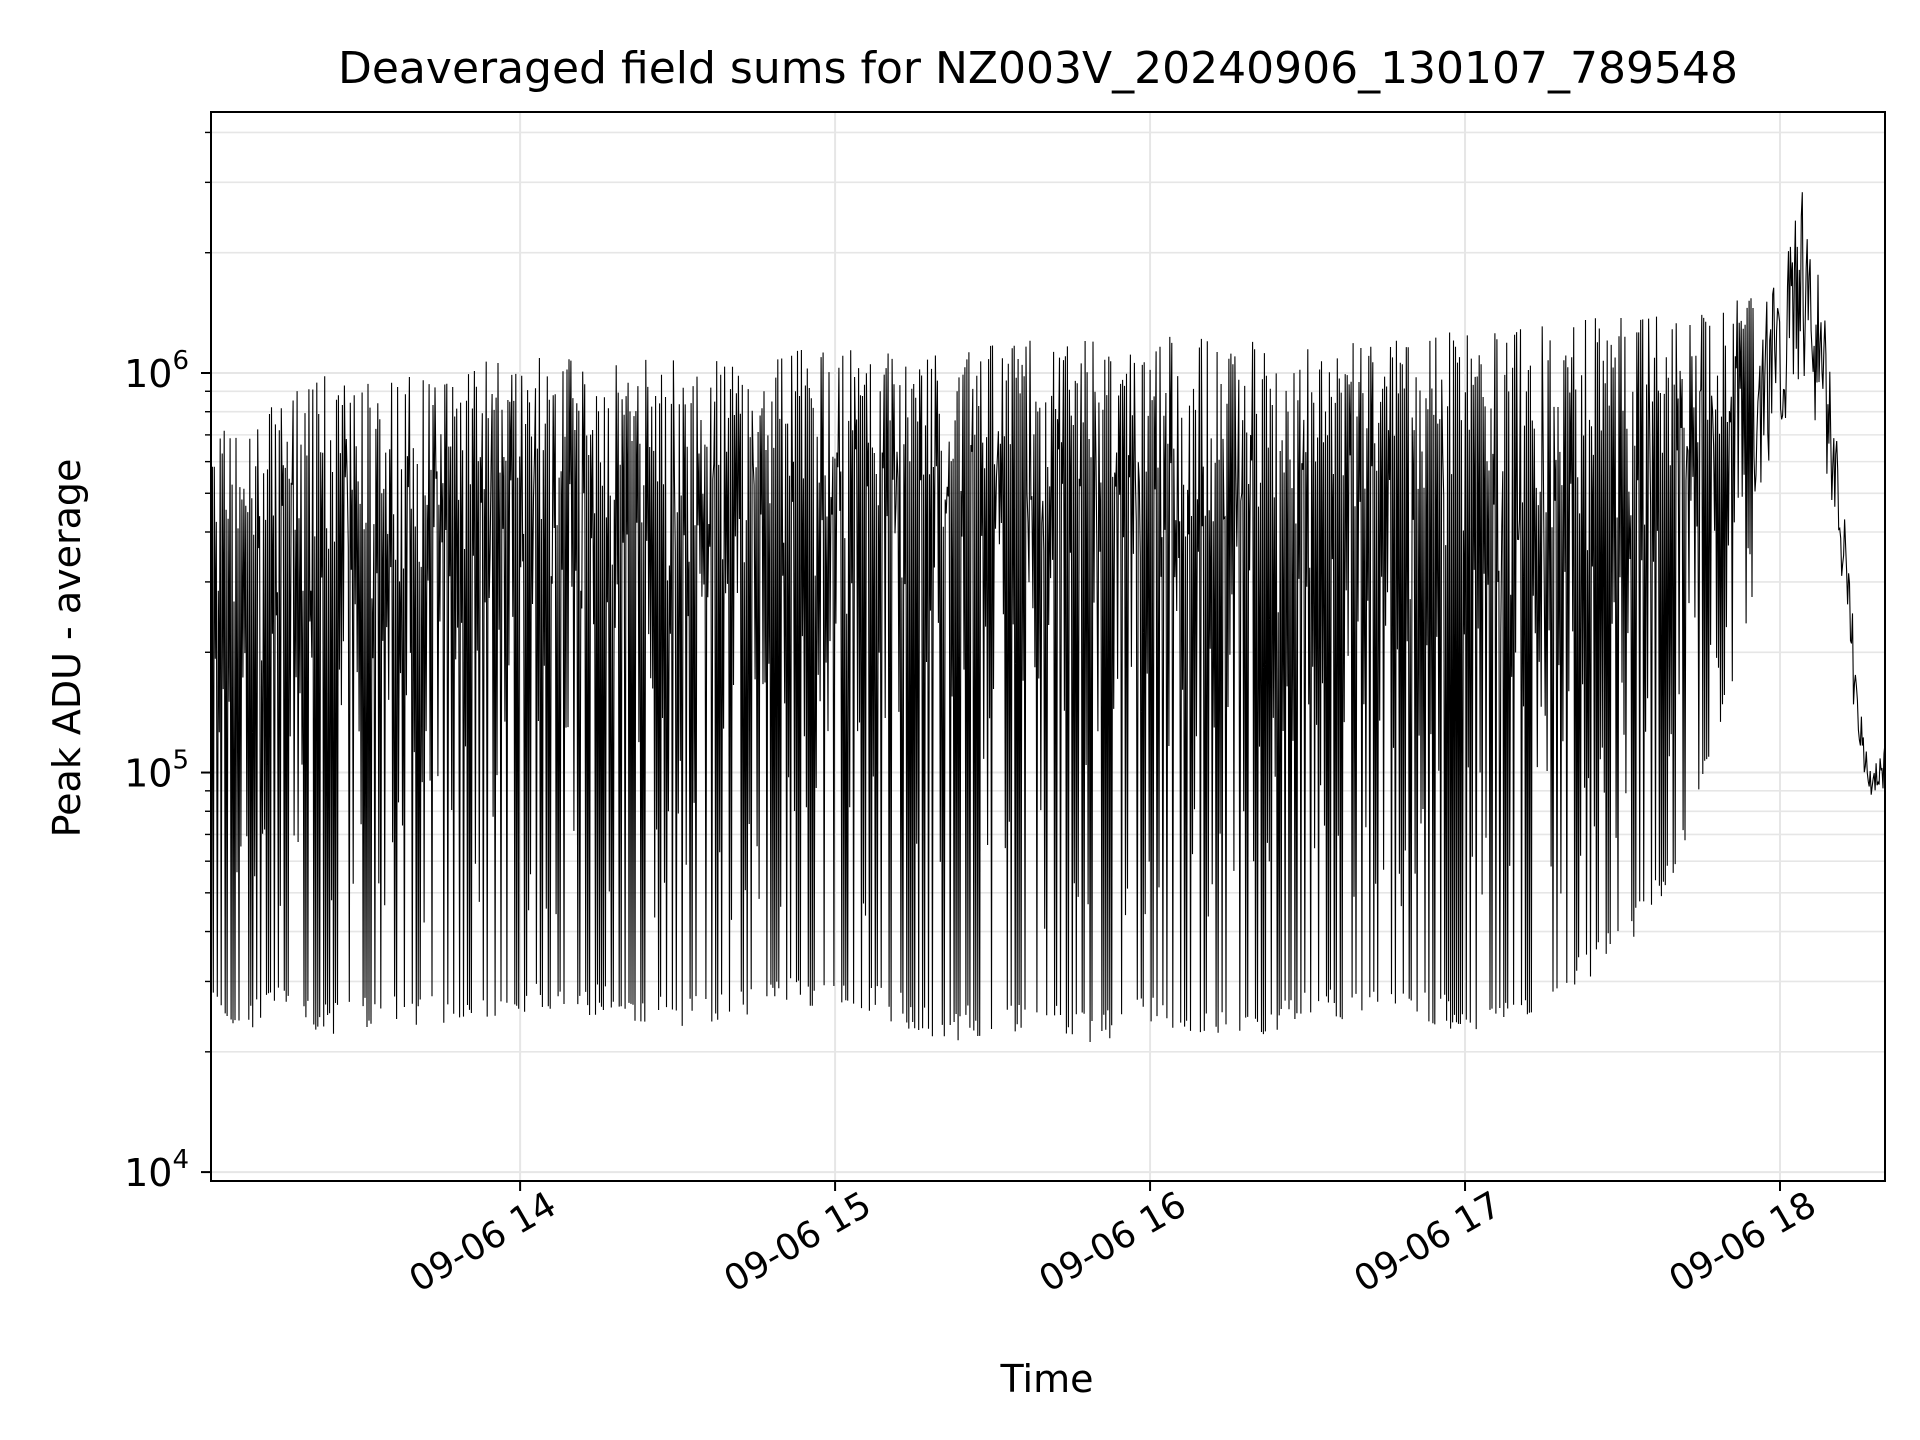 This screenshot has width=1920, height=1440. I want to click on y-tick-label: 10⁵, so click(156, 771).